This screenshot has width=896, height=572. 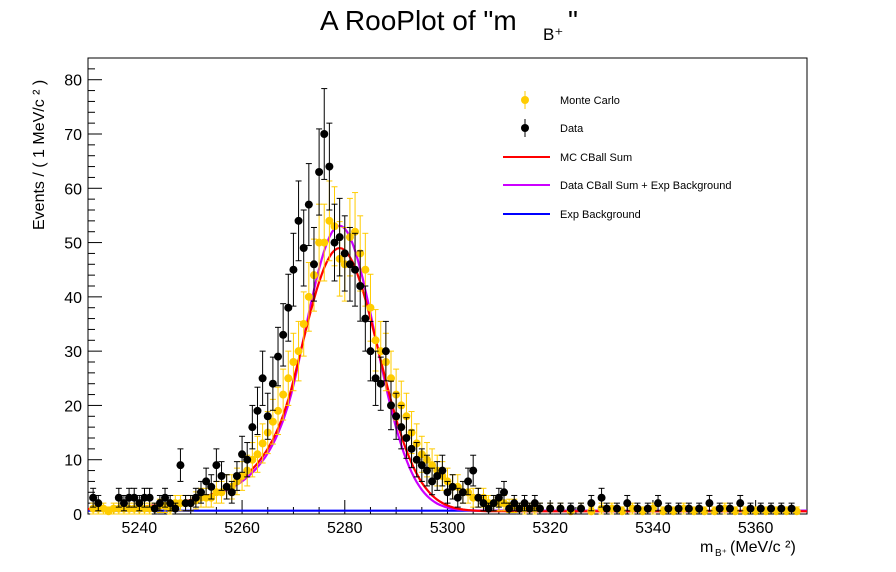 What do you see at coordinates (590, 101) in the screenshot?
I see `legend-label: Monte Carlo` at bounding box center [590, 101].